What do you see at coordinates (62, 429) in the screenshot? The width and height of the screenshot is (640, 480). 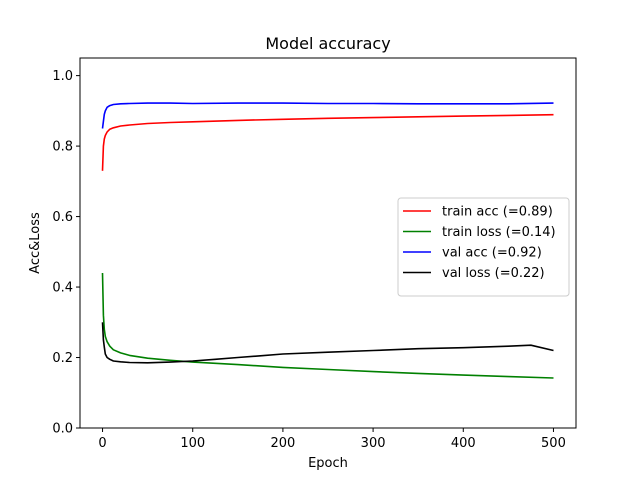 I see `y-tick-label: 0.0` at bounding box center [62, 429].